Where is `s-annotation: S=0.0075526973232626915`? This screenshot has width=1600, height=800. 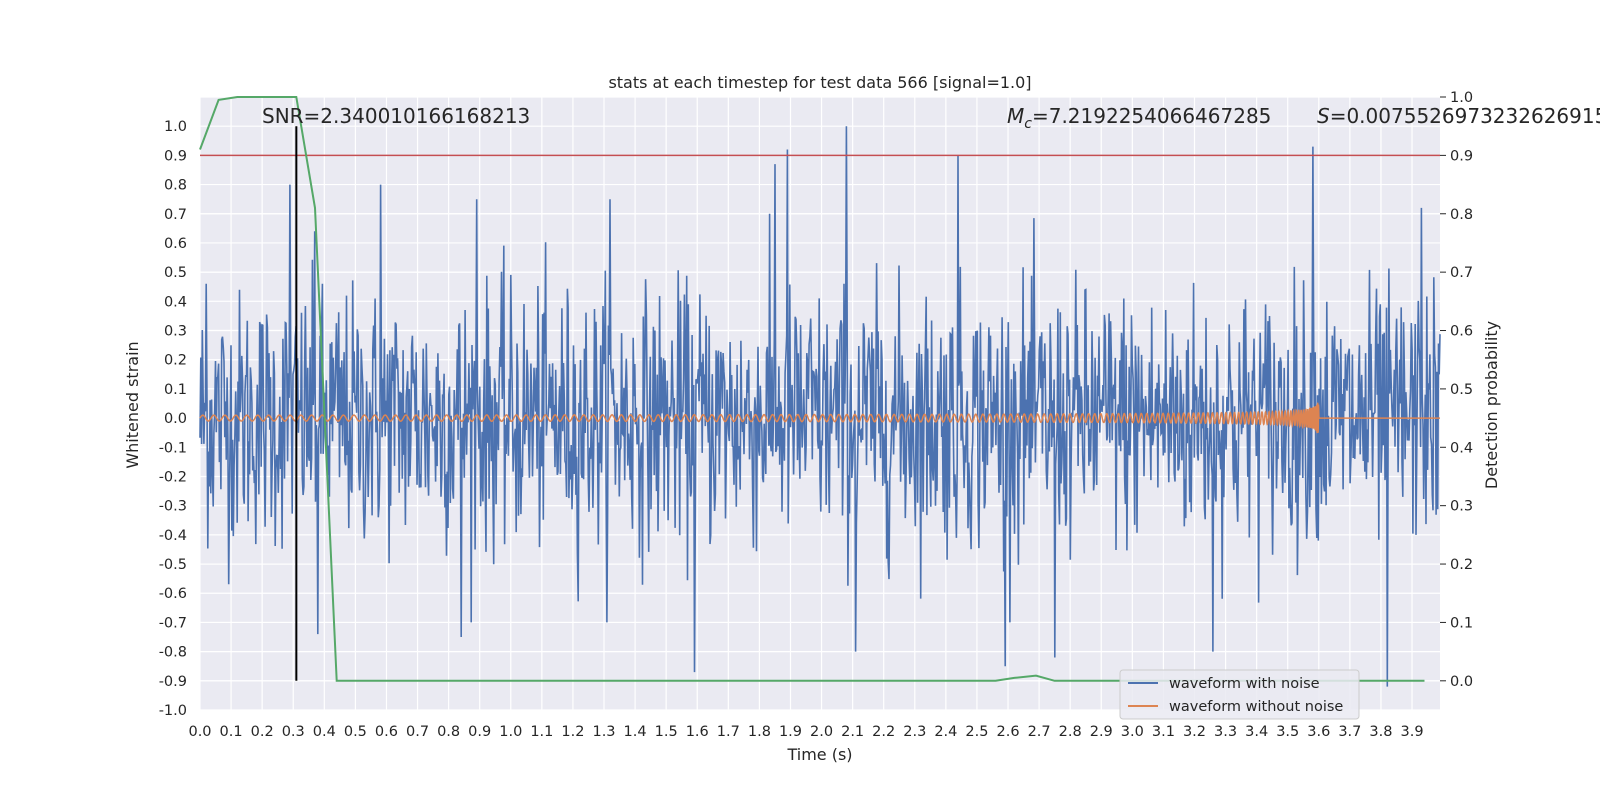
s-annotation: S=0.0075526973232626915 is located at coordinates (1458, 116).